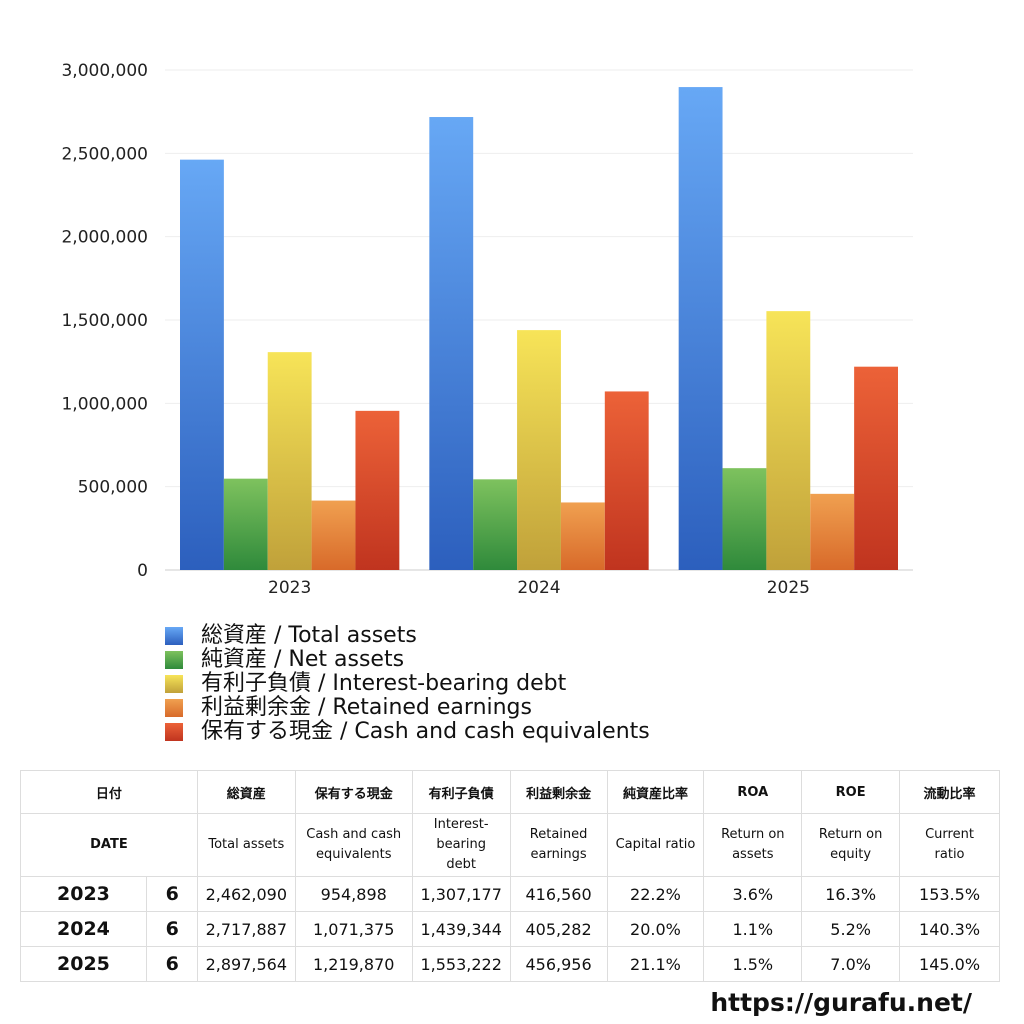  Describe the element at coordinates (655, 894) in the screenshot. I see `cell-capital-ratio: 22.2%` at that location.